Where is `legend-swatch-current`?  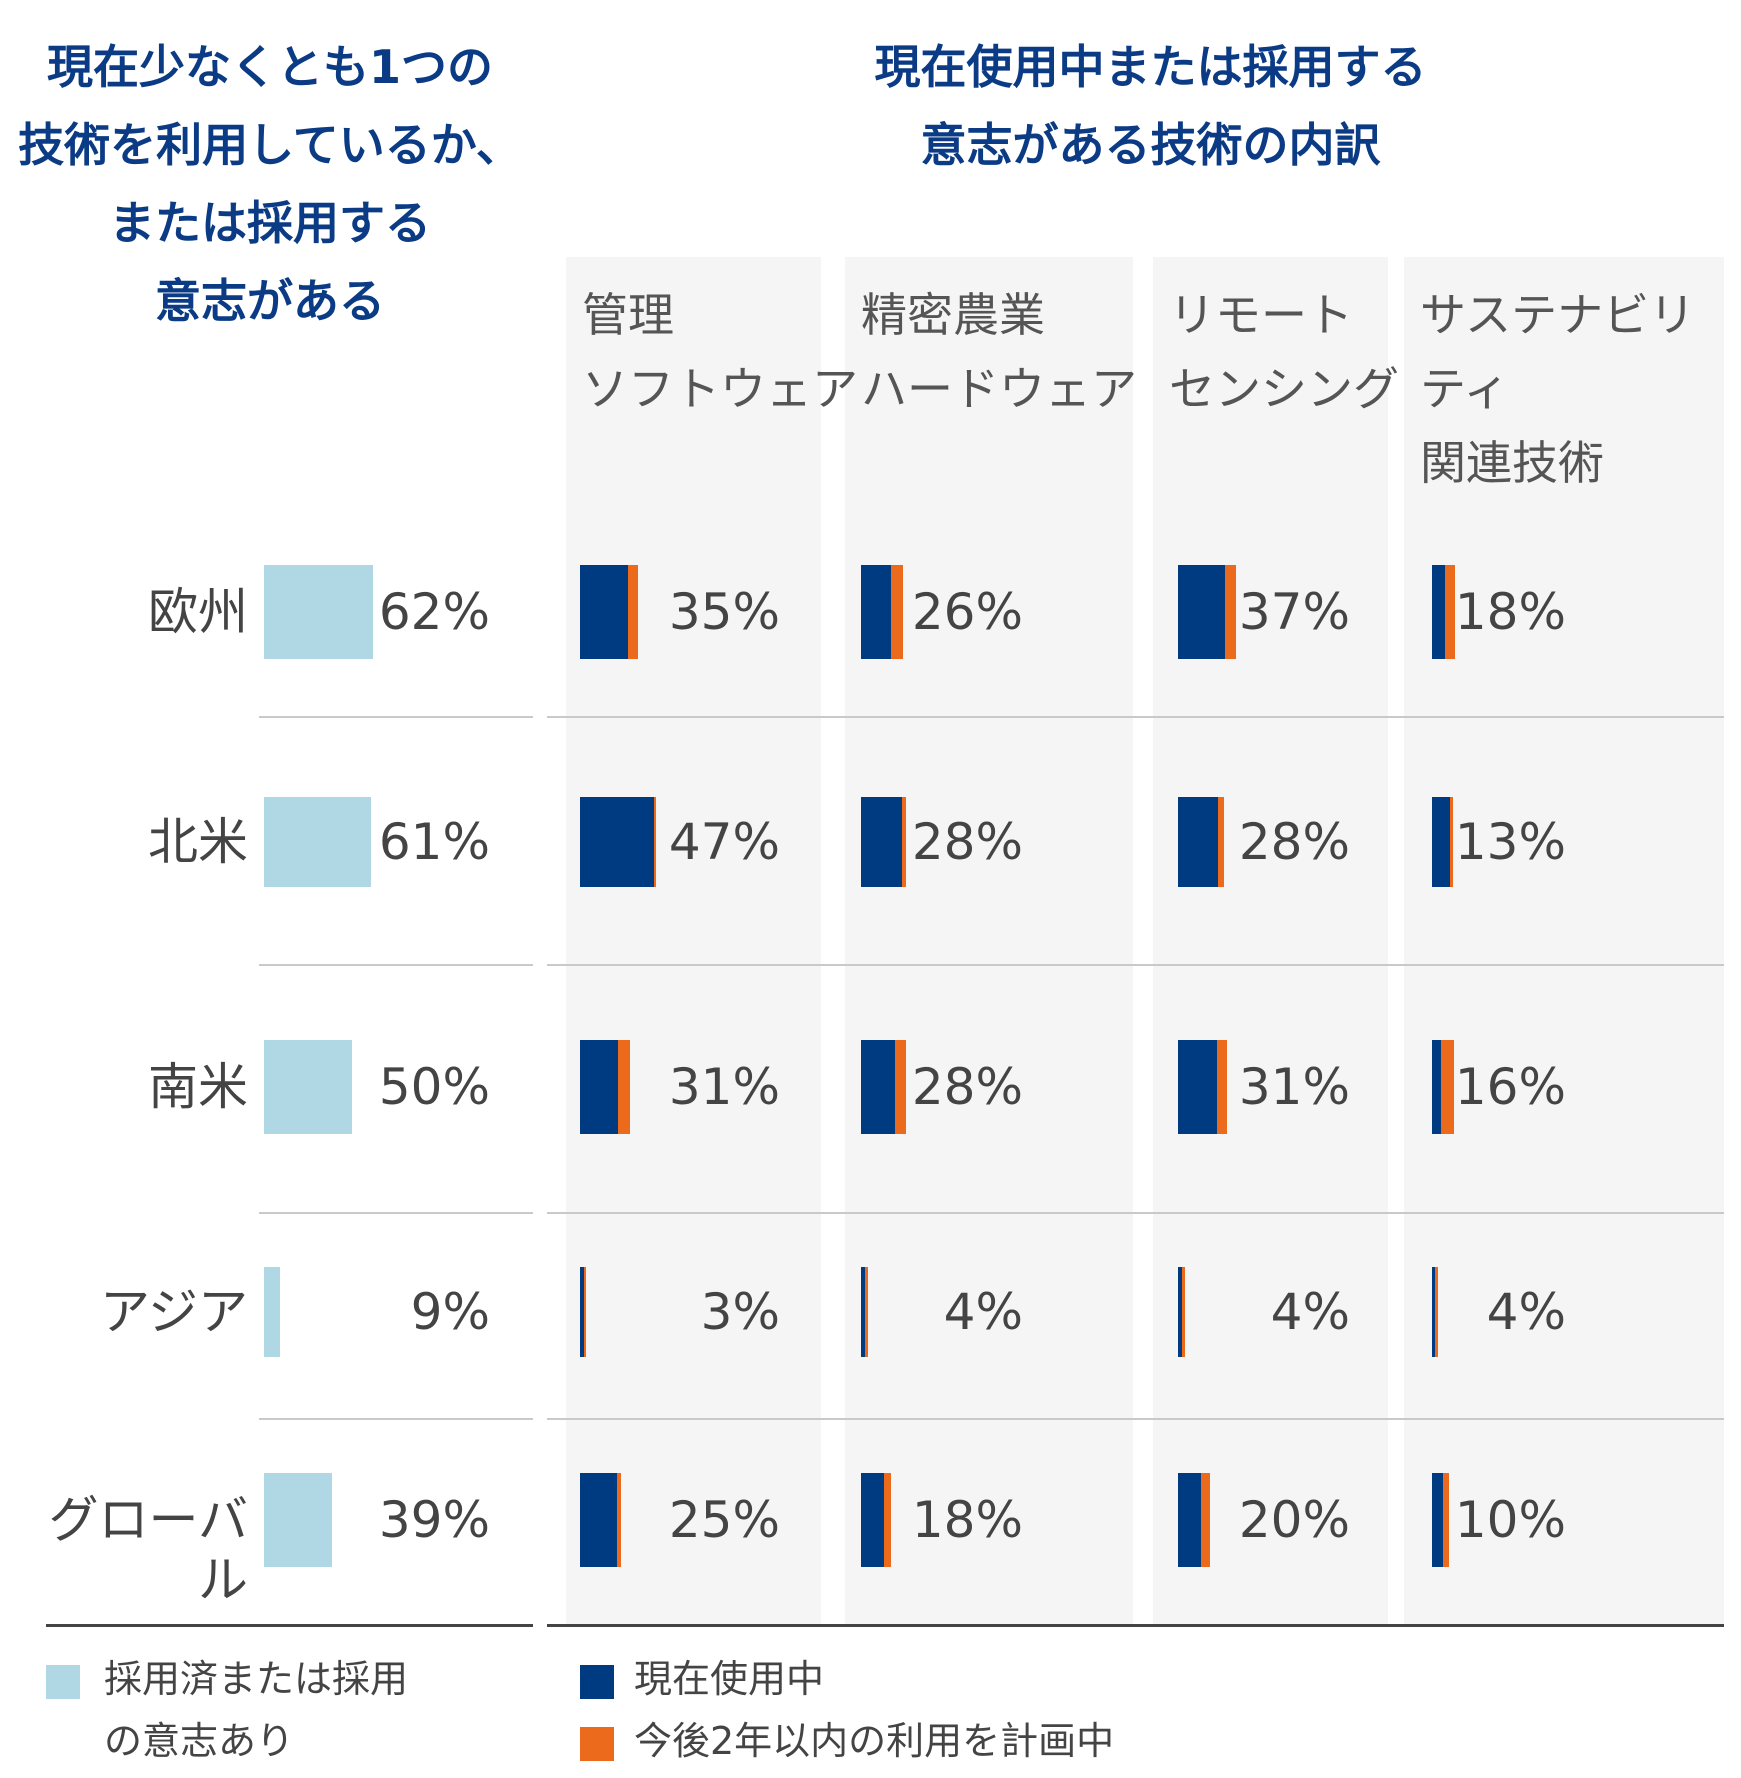 legend-swatch-current is located at coordinates (597, 1682).